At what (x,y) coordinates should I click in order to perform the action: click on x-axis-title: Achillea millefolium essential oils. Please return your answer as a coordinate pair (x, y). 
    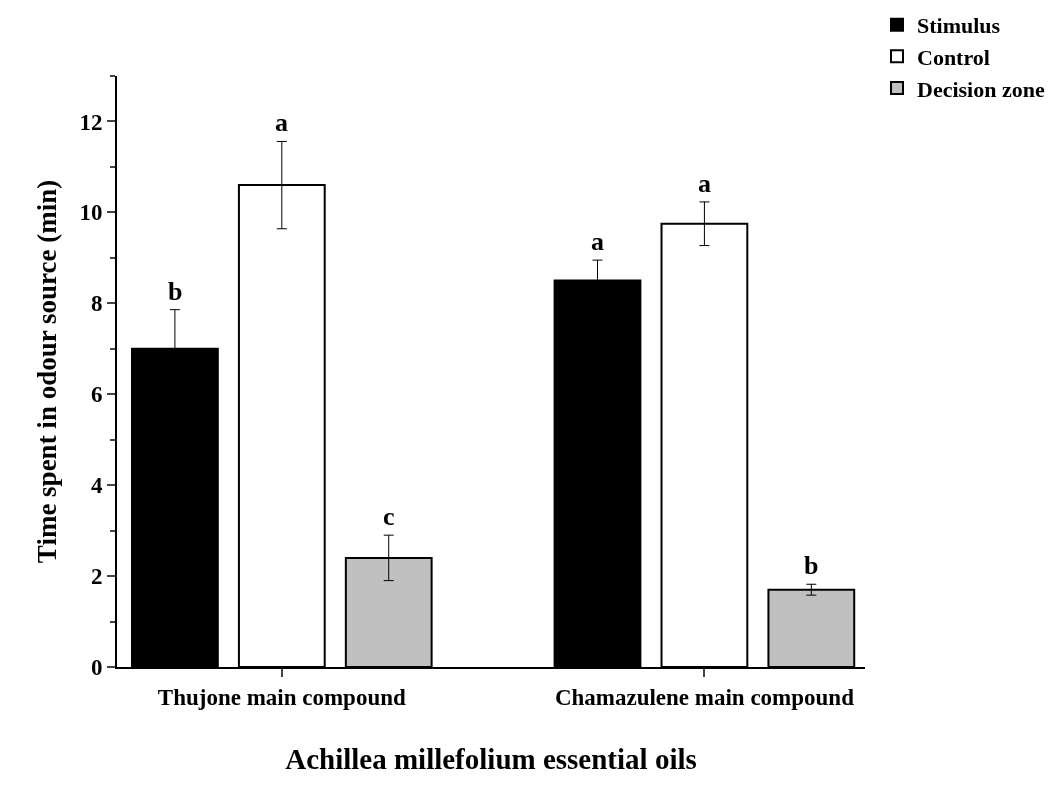
    Looking at the image, I should click on (491, 758).